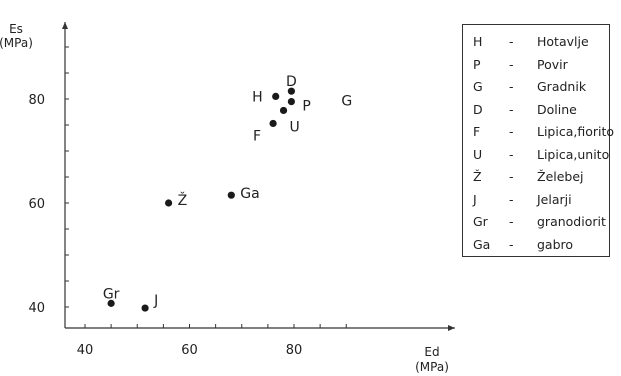 The width and height of the screenshot is (621, 376). I want to click on legend-entry: D - Doline, so click(540, 110).